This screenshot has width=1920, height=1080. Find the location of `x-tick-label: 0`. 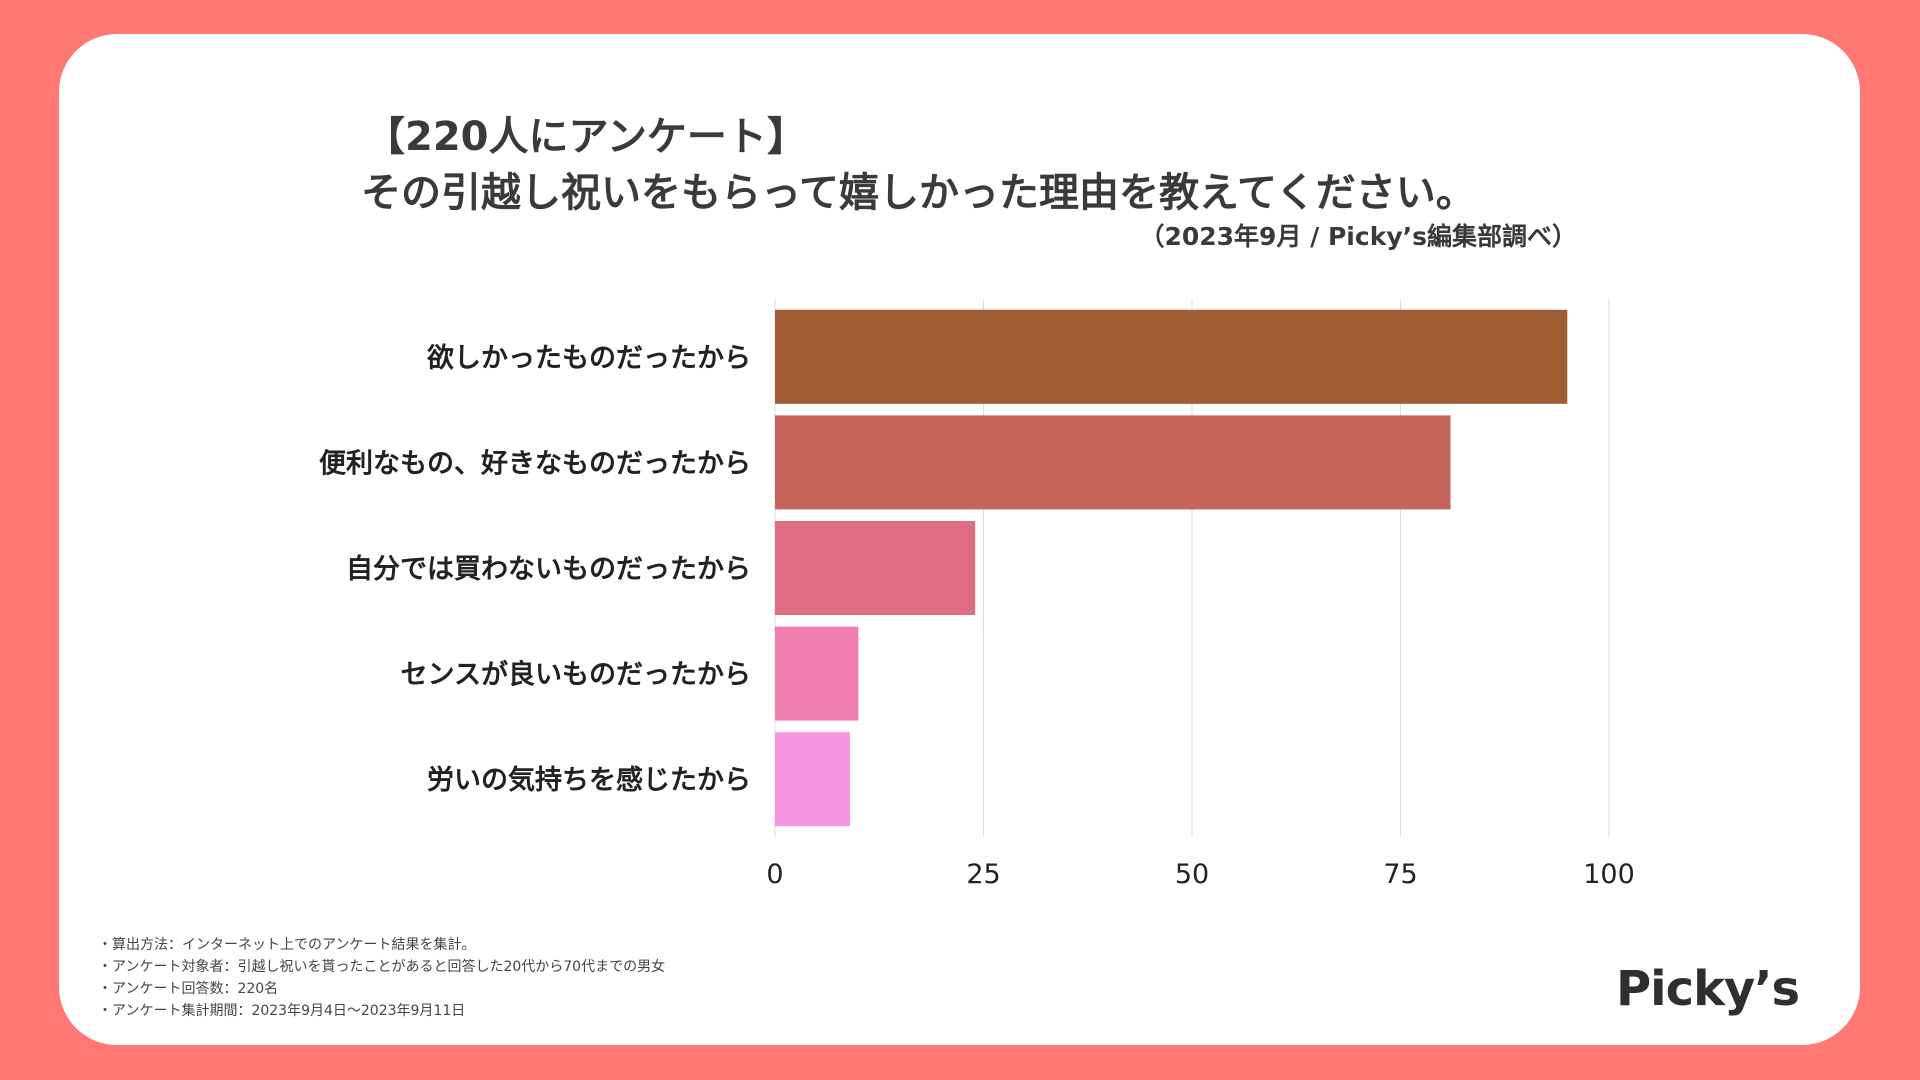

x-tick-label: 0 is located at coordinates (774, 874).